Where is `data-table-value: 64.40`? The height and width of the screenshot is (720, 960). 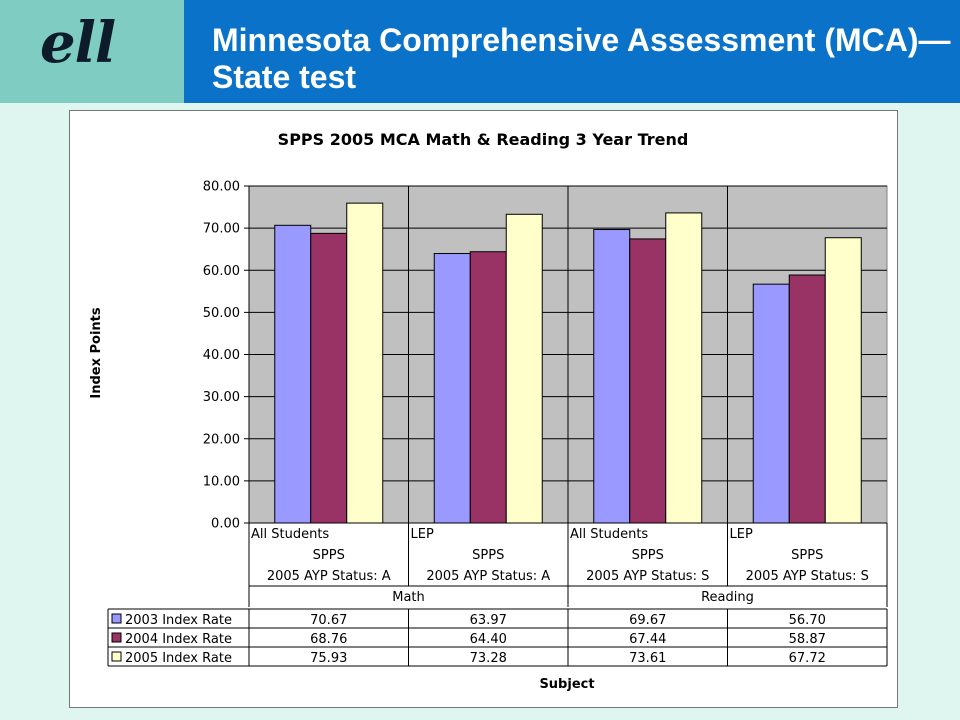 data-table-value: 64.40 is located at coordinates (488, 639).